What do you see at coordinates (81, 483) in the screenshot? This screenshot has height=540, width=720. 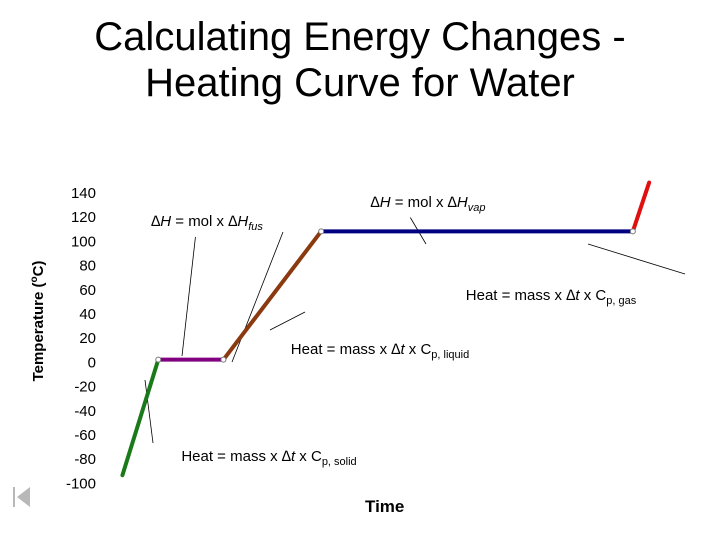 I see `y-tick-label: -100` at bounding box center [81, 483].